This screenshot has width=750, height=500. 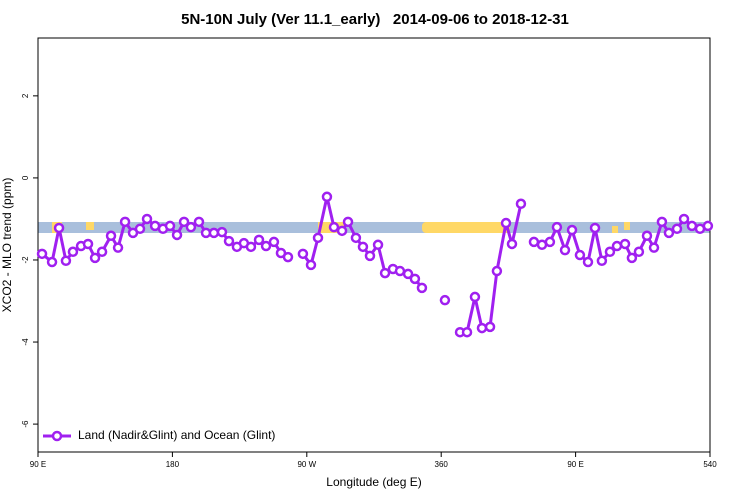 What do you see at coordinates (173, 464) in the screenshot?
I see `x-tick-label: 180` at bounding box center [173, 464].